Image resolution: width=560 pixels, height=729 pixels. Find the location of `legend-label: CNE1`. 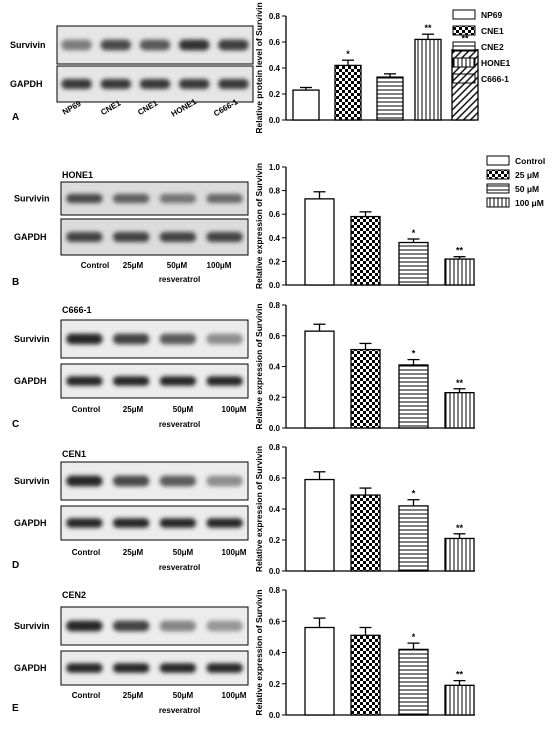

legend-label: CNE1 is located at coordinates (492, 31).